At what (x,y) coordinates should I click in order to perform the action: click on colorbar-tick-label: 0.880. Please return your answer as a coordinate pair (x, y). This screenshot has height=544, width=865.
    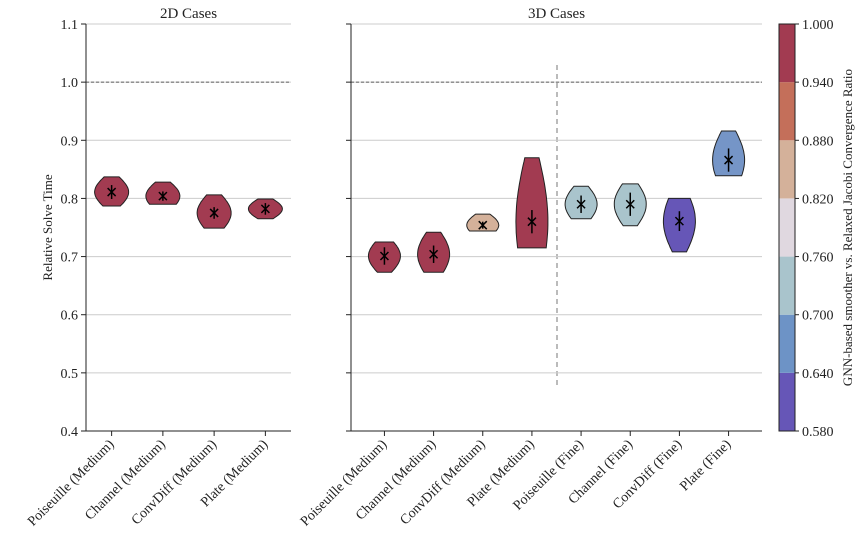
    Looking at the image, I should click on (818, 141).